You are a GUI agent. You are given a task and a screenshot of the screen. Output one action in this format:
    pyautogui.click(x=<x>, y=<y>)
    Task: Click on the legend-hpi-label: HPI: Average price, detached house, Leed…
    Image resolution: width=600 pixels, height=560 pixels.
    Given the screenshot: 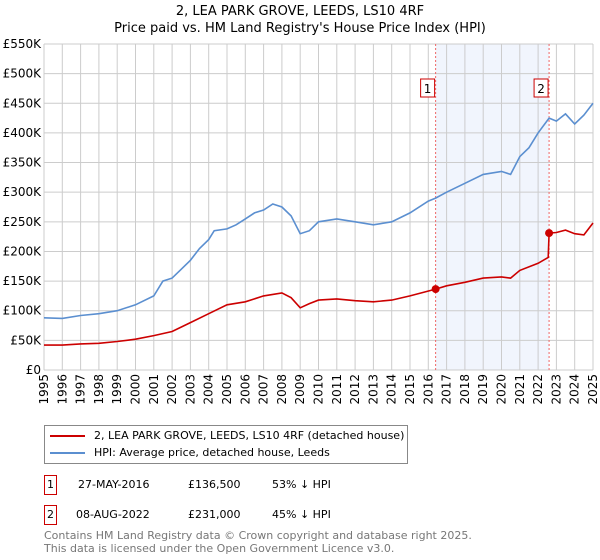 What is the action you would take?
    pyautogui.click(x=212, y=452)
    